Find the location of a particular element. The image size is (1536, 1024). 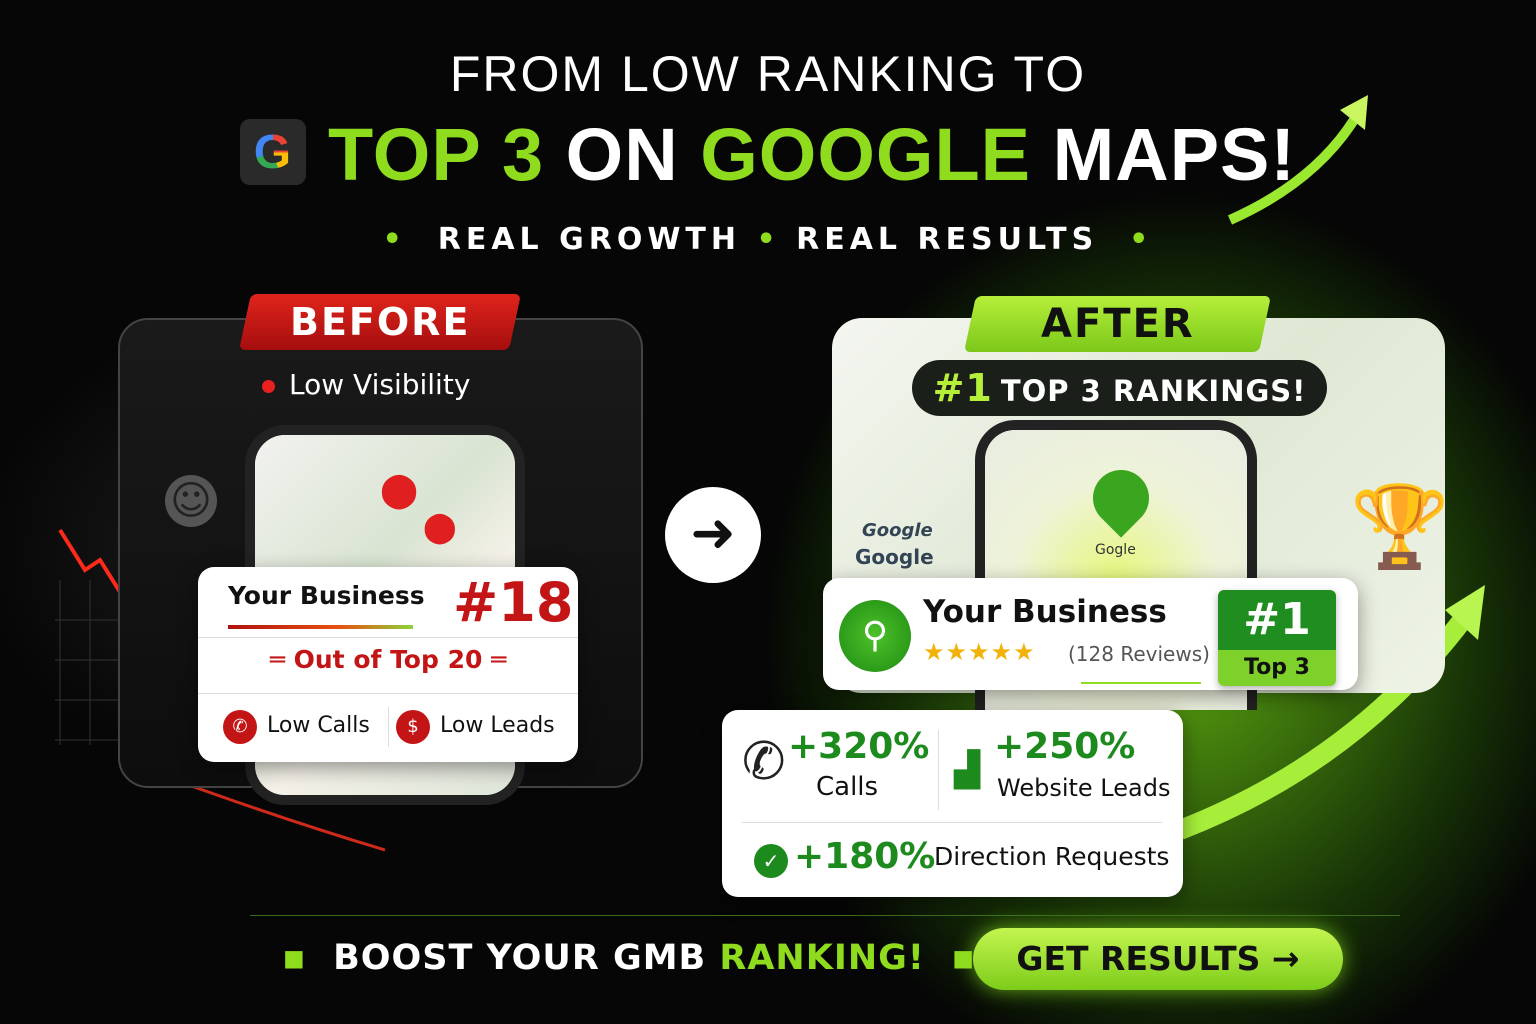

stat-leads-value: +250% is located at coordinates (1065, 746).